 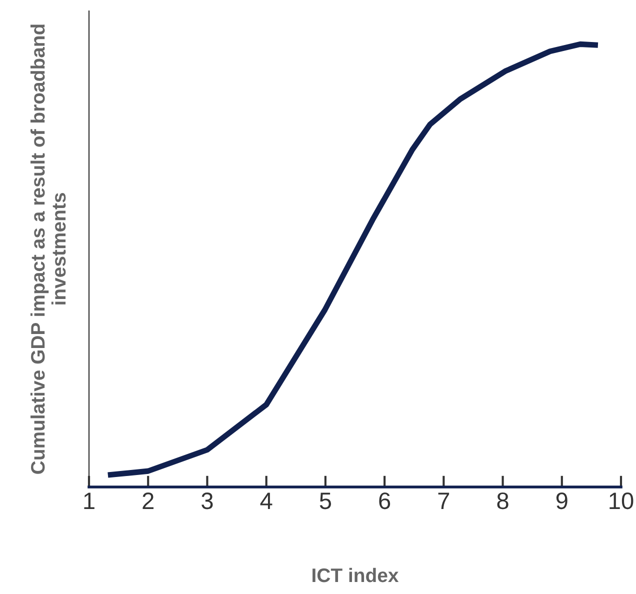 I want to click on x-tick-label: 8, so click(x=502, y=501).